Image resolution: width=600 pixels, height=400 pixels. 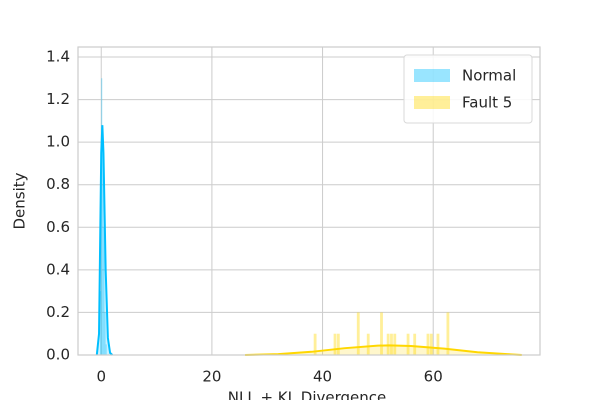 What do you see at coordinates (489, 76) in the screenshot?
I see `legend-label: Normal` at bounding box center [489, 76].